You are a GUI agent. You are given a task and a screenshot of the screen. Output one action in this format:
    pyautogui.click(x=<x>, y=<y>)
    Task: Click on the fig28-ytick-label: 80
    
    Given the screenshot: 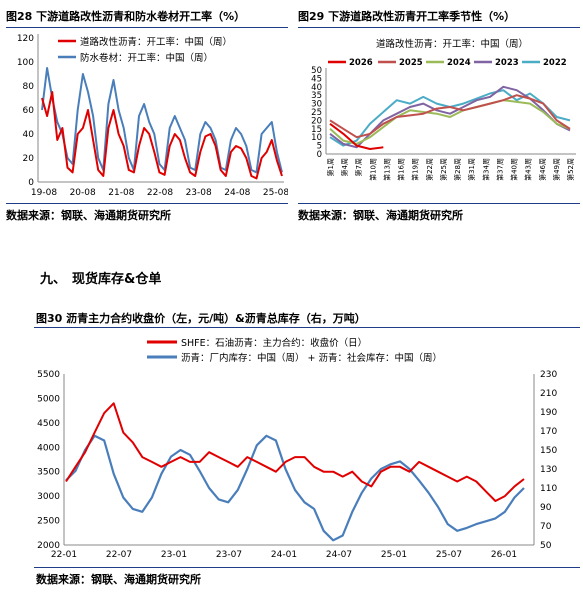 What is the action you would take?
    pyautogui.click(x=29, y=87)
    